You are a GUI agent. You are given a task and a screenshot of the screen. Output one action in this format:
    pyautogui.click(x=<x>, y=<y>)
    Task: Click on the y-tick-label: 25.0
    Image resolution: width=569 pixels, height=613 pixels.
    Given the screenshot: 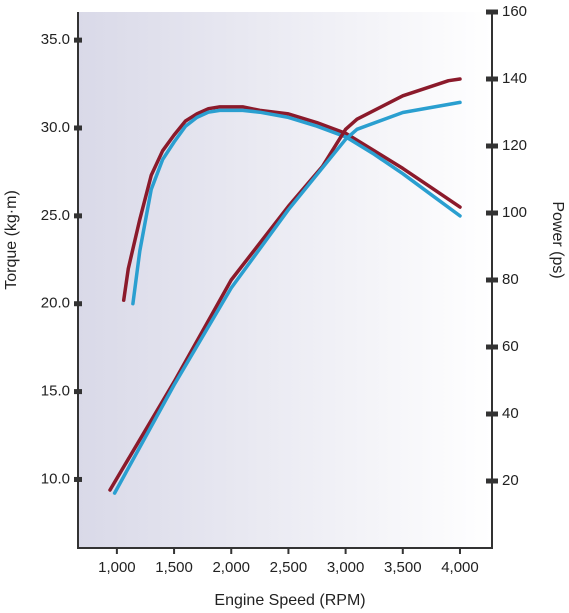 What is the action you would take?
    pyautogui.click(x=55, y=215)
    